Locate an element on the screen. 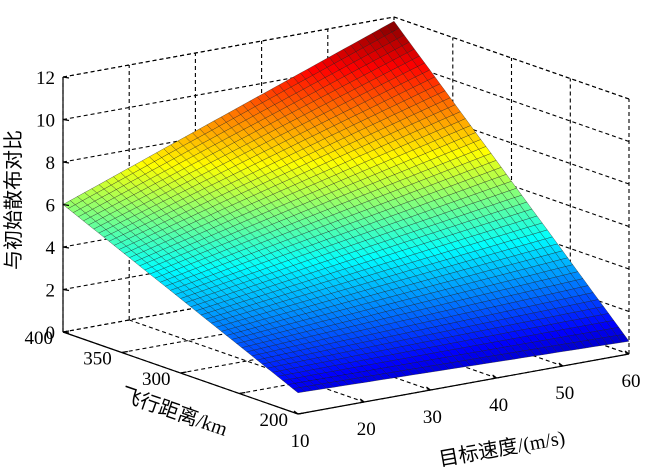 This screenshot has height=476, width=650. z-tick-label: 12 is located at coordinates (45, 78).